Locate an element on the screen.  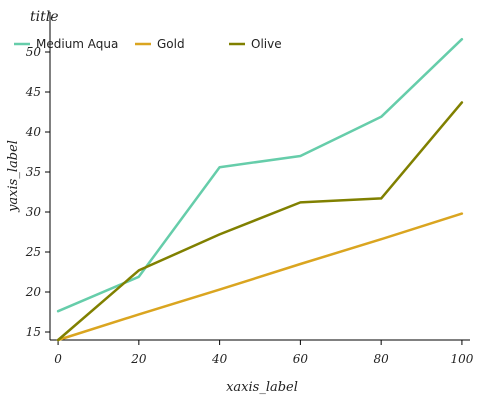
y-tick-label: 50 is located at coordinates (34, 52).